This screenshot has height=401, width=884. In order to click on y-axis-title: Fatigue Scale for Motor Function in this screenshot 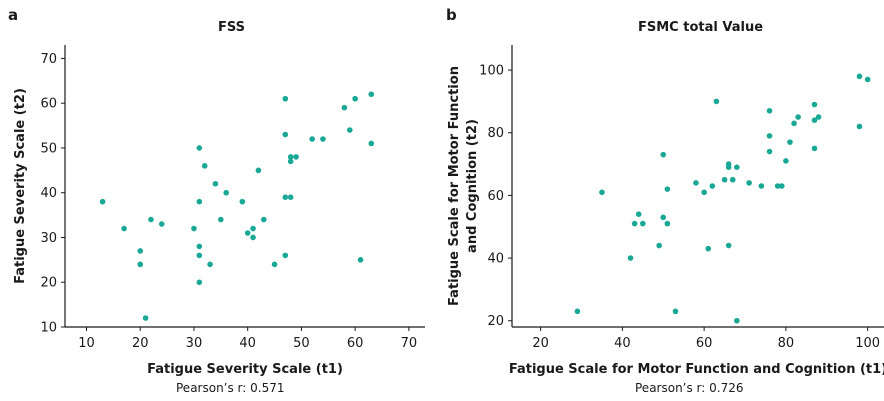, I will do `click(454, 186)`.